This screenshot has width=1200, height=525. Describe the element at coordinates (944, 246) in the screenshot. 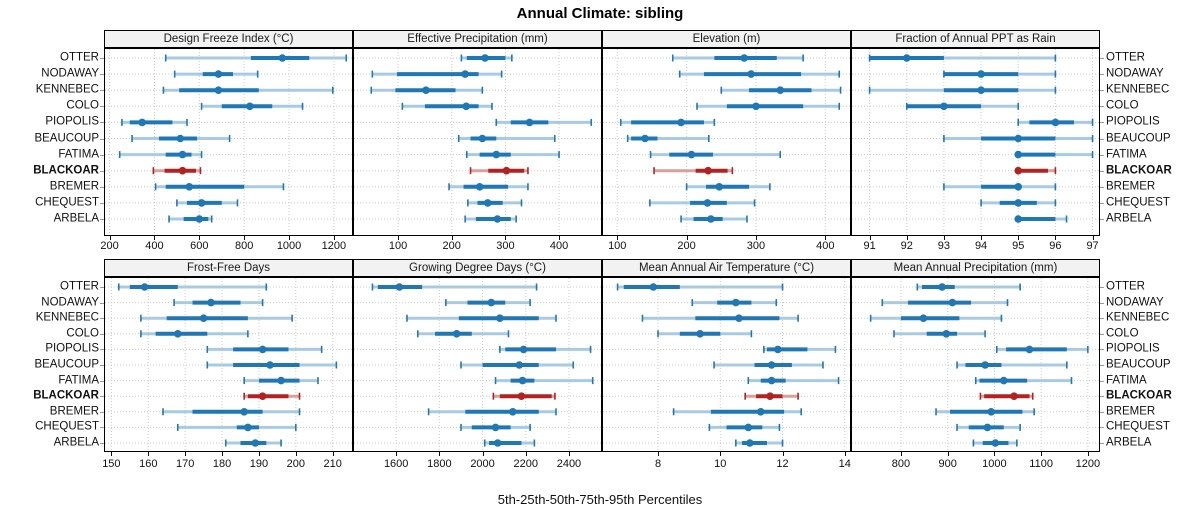

I see `x-tick-label: 93` at that location.